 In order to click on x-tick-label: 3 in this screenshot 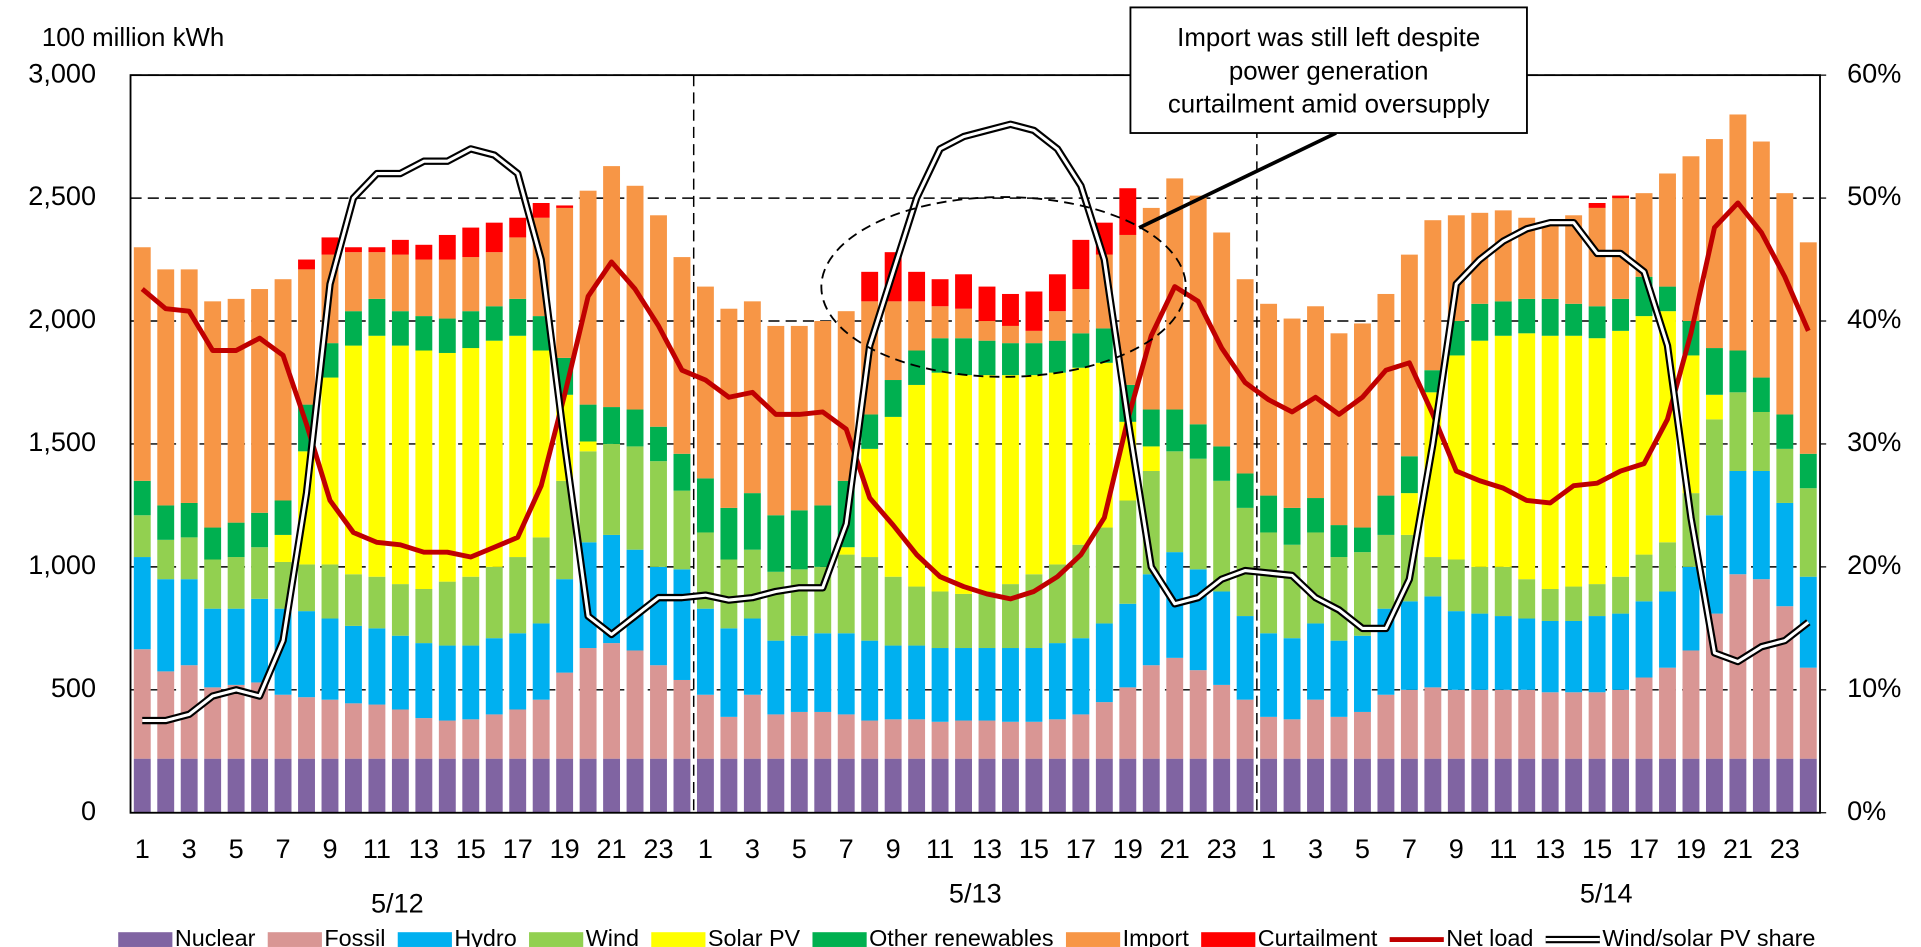, I will do `click(189, 848)`.